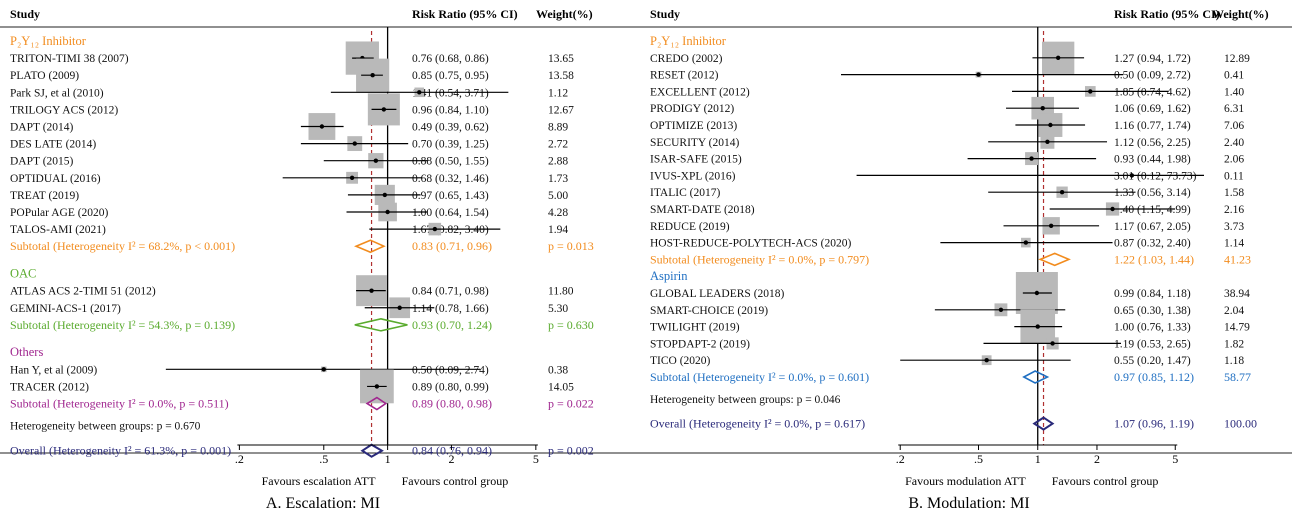 The width and height of the screenshot is (1292, 518). Describe the element at coordinates (450, 370) in the screenshot. I see `risk-ratio-ci: 0.50 (0.09, 2.74)` at that location.